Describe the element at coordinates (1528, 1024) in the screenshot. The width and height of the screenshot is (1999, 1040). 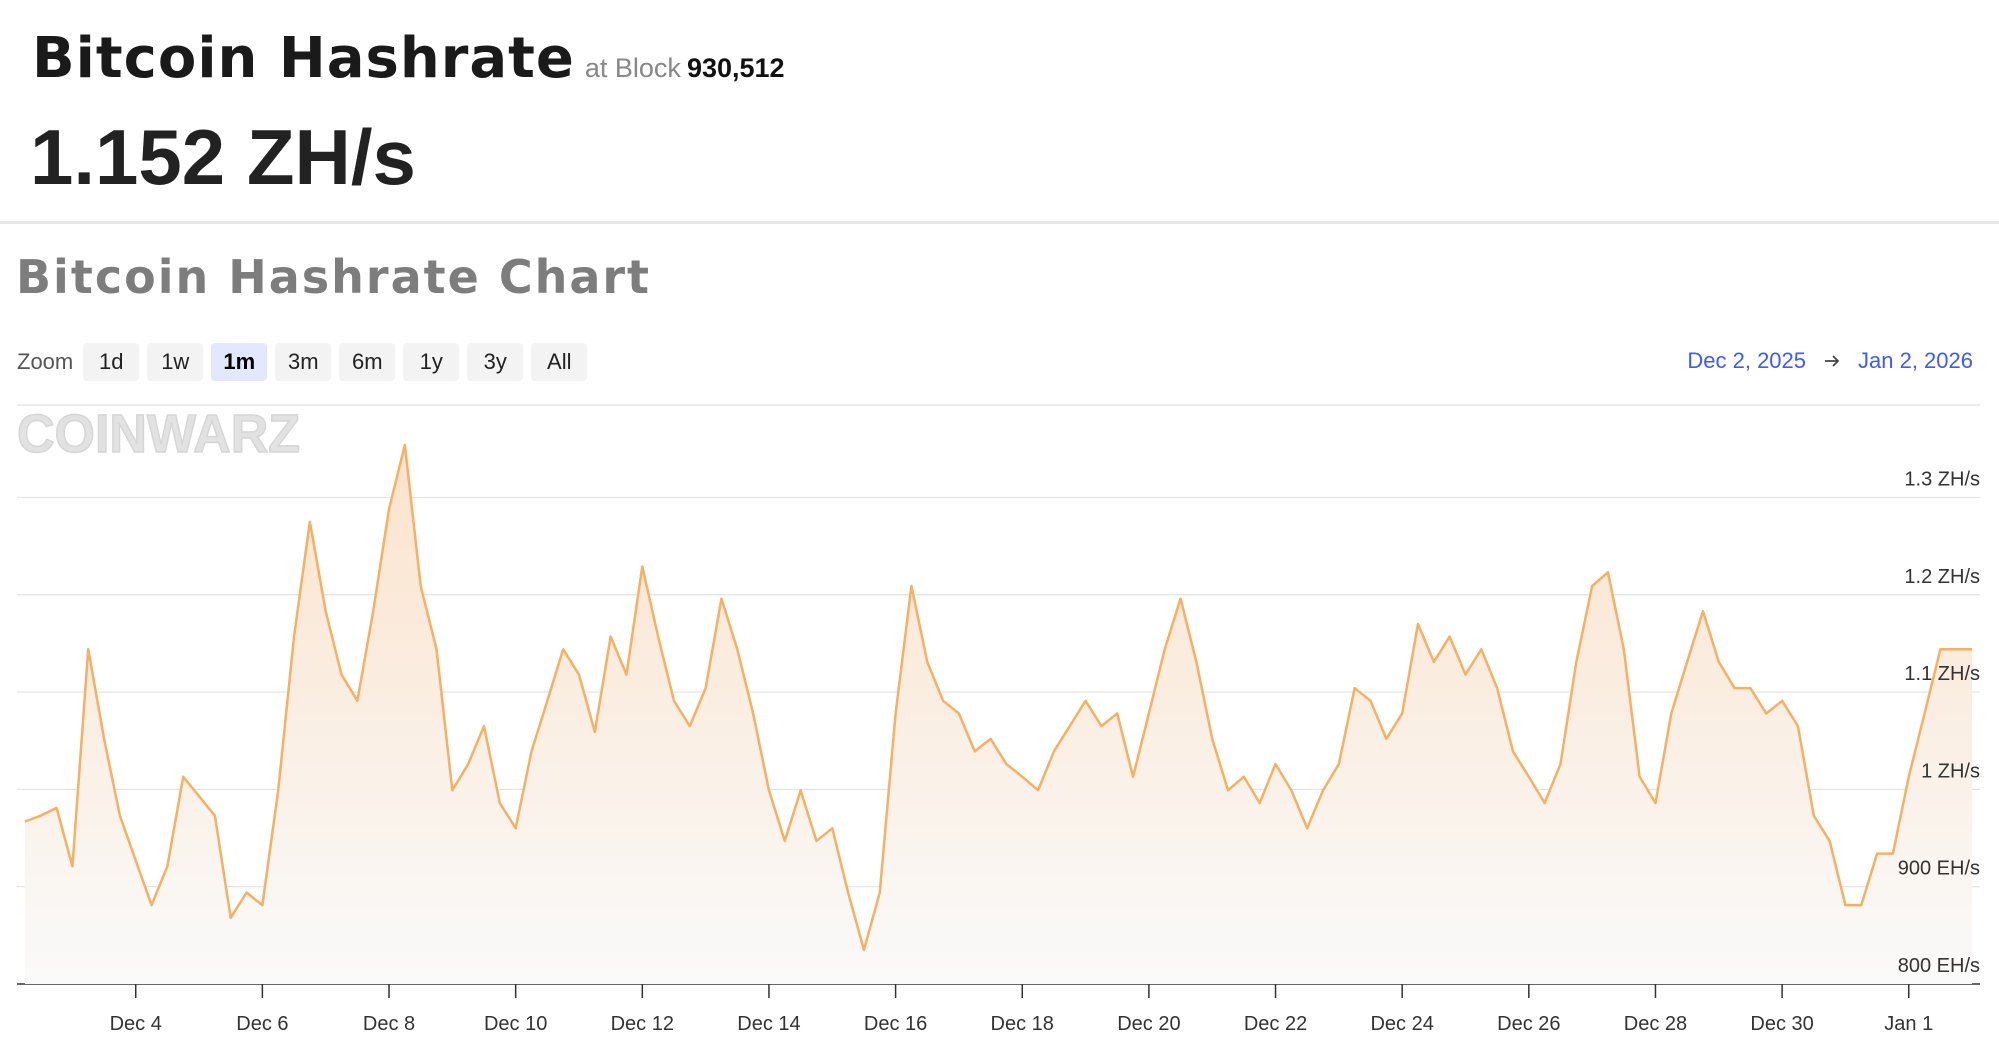
I see `x-tick-label: Dec 26` at that location.